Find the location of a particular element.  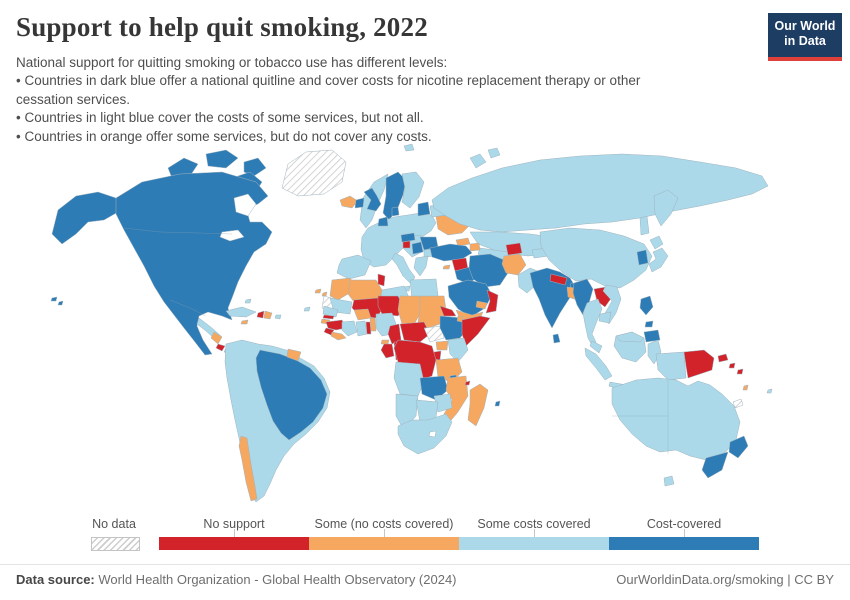

legend-swatch-cost-covered is located at coordinates (684, 543).